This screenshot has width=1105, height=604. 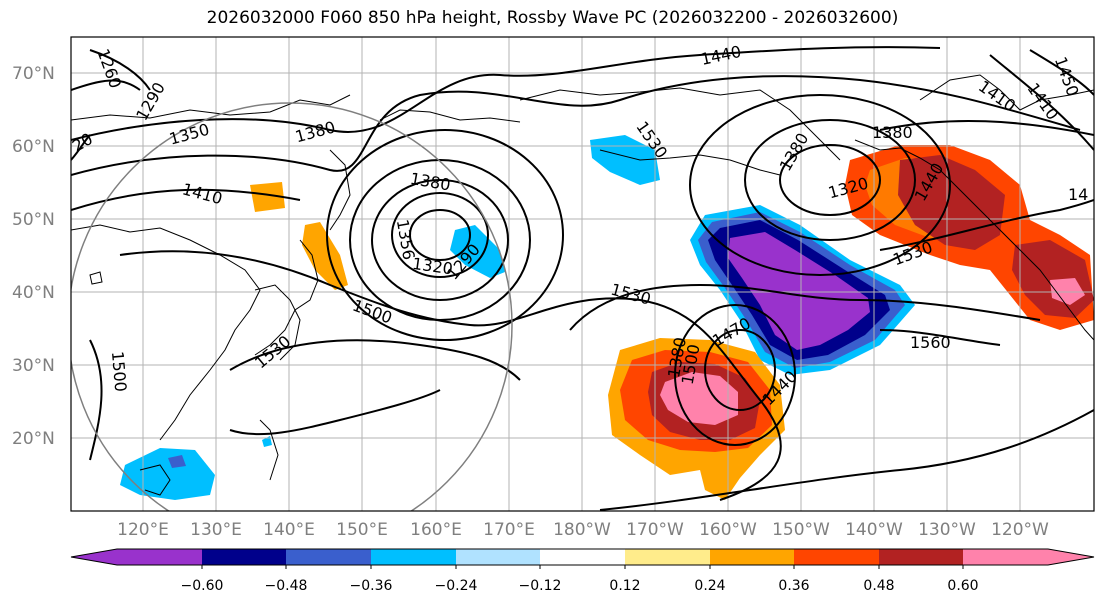 What do you see at coordinates (456, 586) in the screenshot?
I see `colorbar-tick-label: −0.24` at bounding box center [456, 586].